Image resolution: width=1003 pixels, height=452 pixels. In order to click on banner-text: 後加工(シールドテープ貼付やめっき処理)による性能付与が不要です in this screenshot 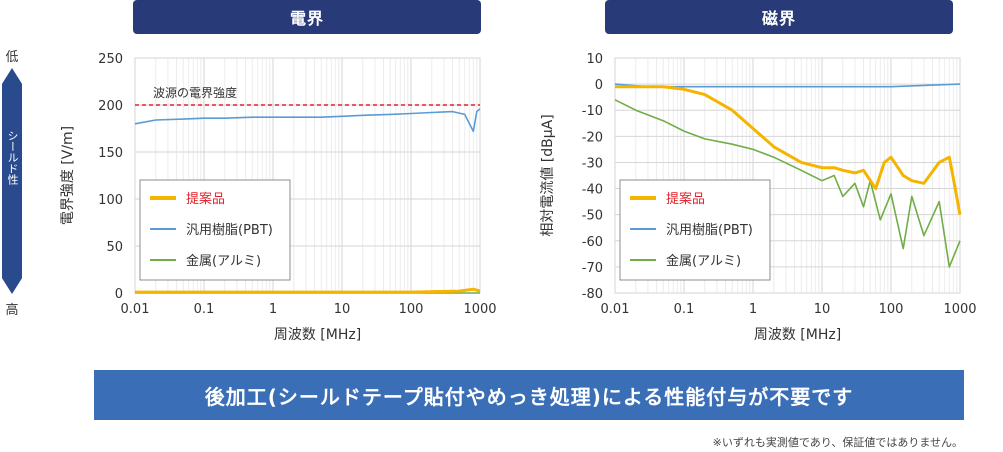, I will do `click(529, 396)`.